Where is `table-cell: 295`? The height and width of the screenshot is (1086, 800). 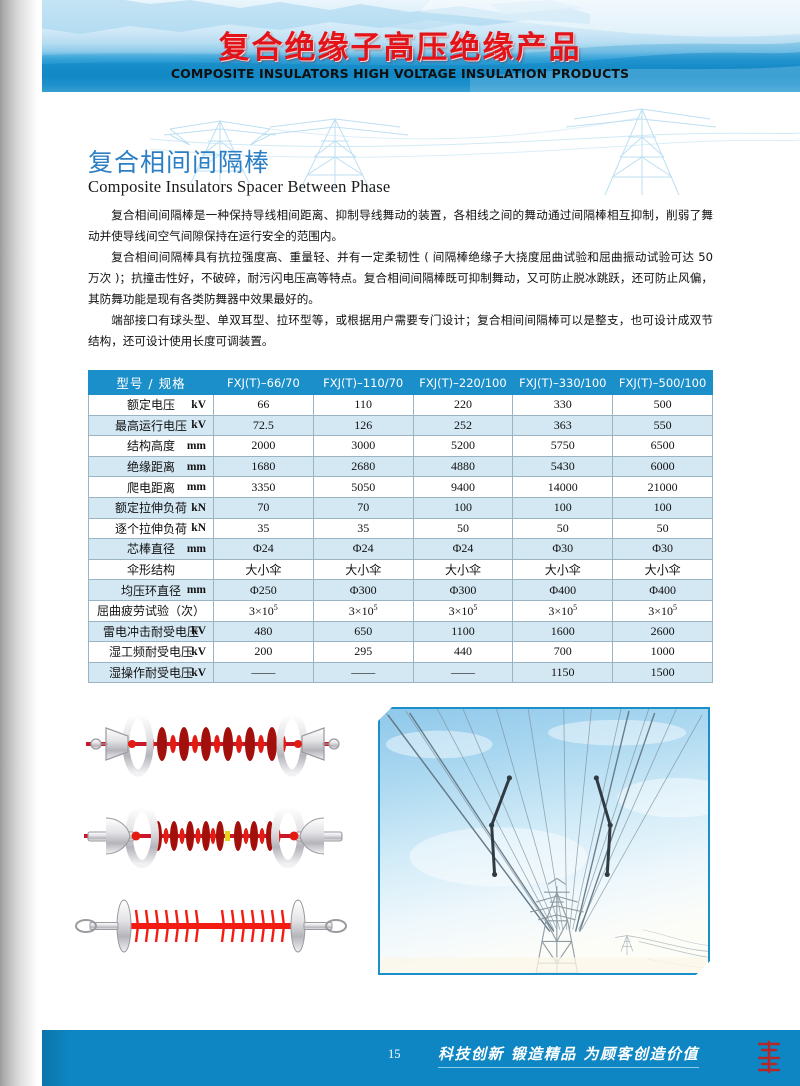
table-cell: 295 is located at coordinates (363, 652).